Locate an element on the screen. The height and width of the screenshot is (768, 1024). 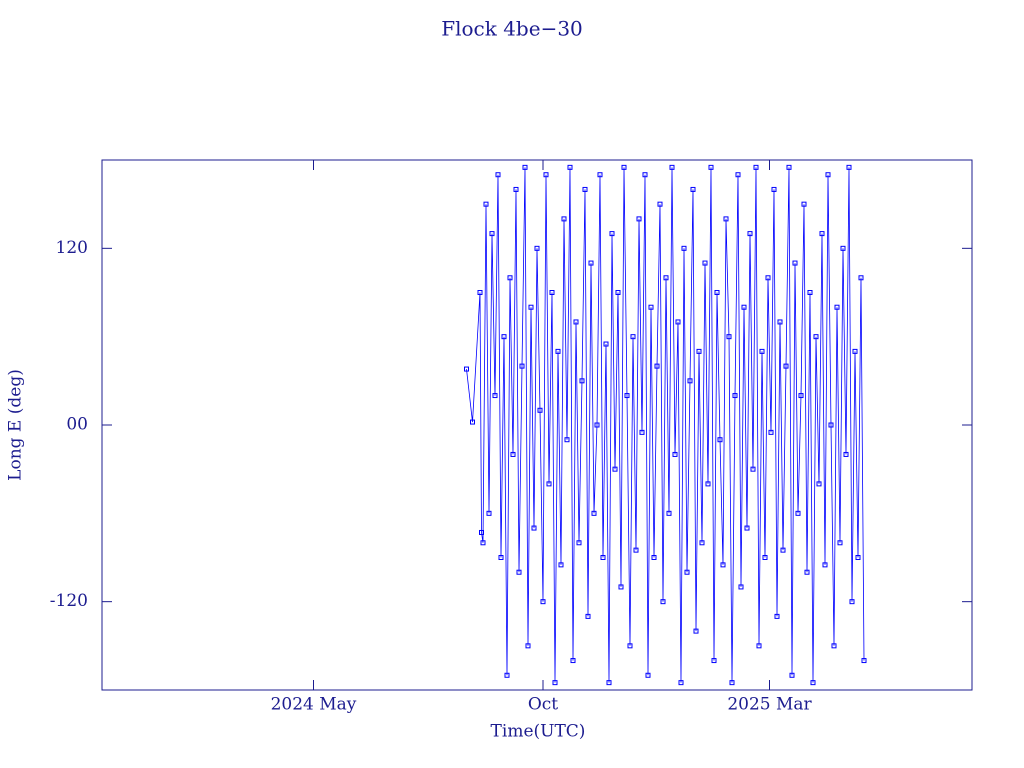
x-axis-label: Time(UTC) is located at coordinates (538, 732).